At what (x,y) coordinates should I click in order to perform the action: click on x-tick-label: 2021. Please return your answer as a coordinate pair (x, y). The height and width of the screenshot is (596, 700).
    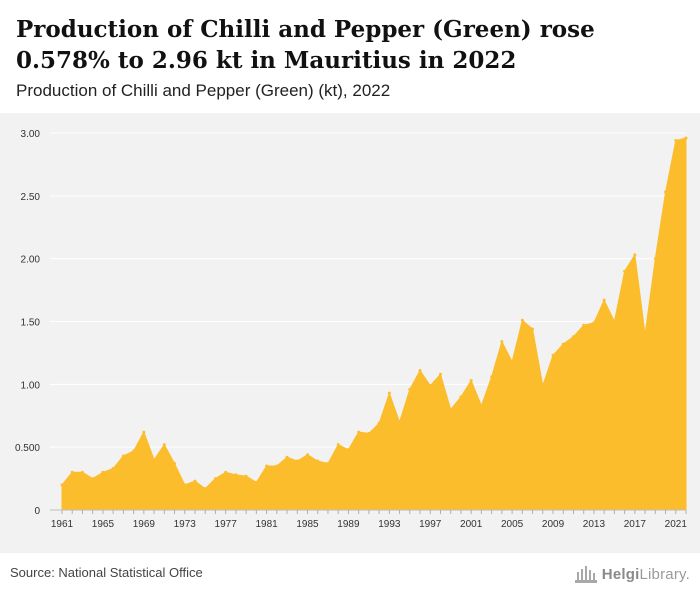
    Looking at the image, I should click on (676, 524).